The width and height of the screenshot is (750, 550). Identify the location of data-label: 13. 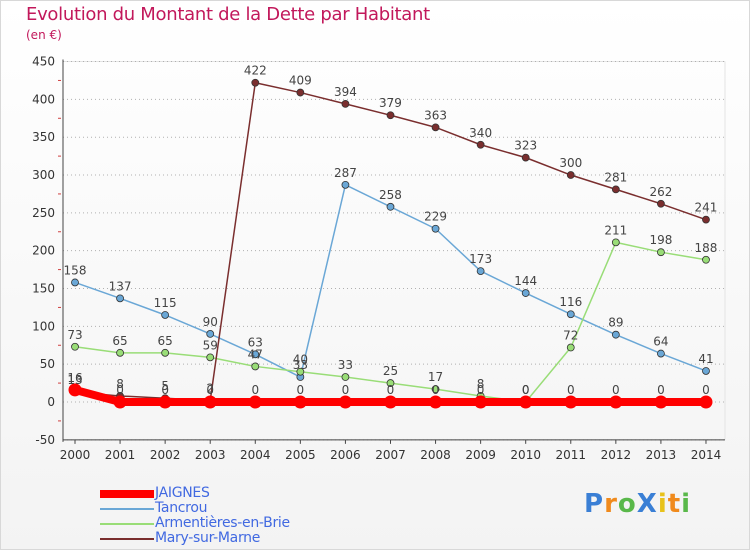
(74, 380).